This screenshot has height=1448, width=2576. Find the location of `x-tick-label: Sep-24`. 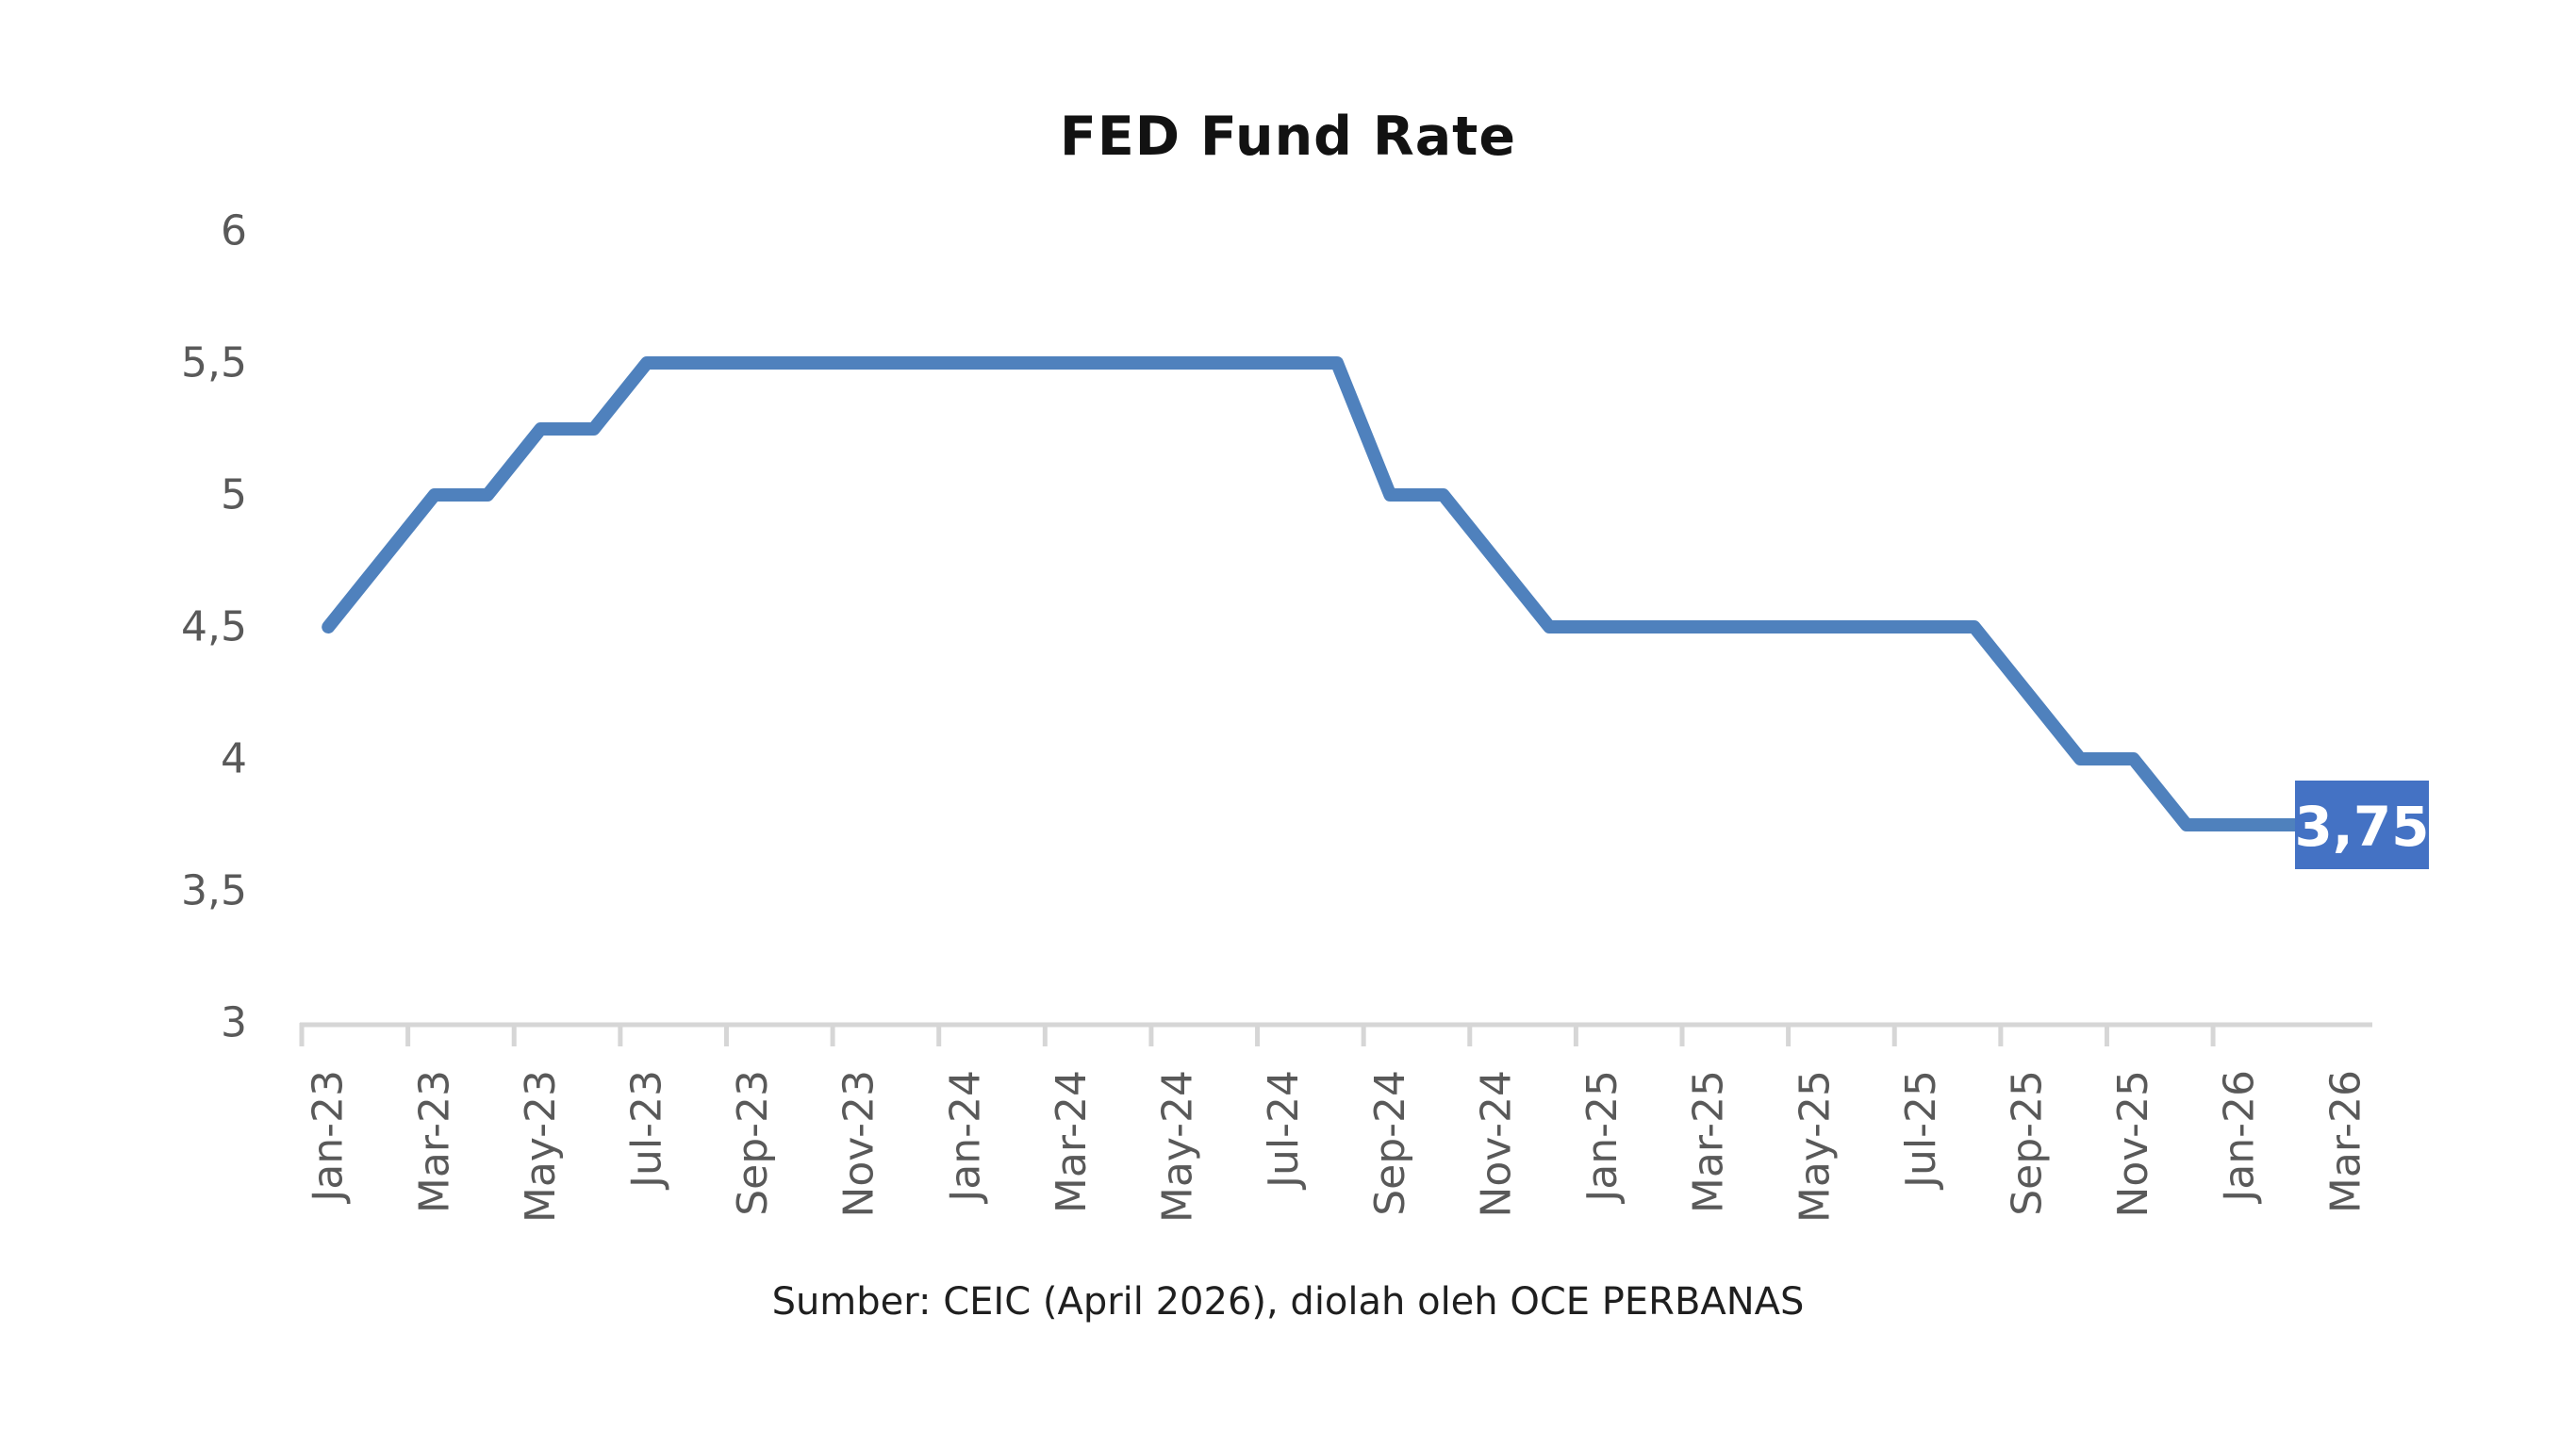

x-tick-label: Sep-24 is located at coordinates (1390, 1143).